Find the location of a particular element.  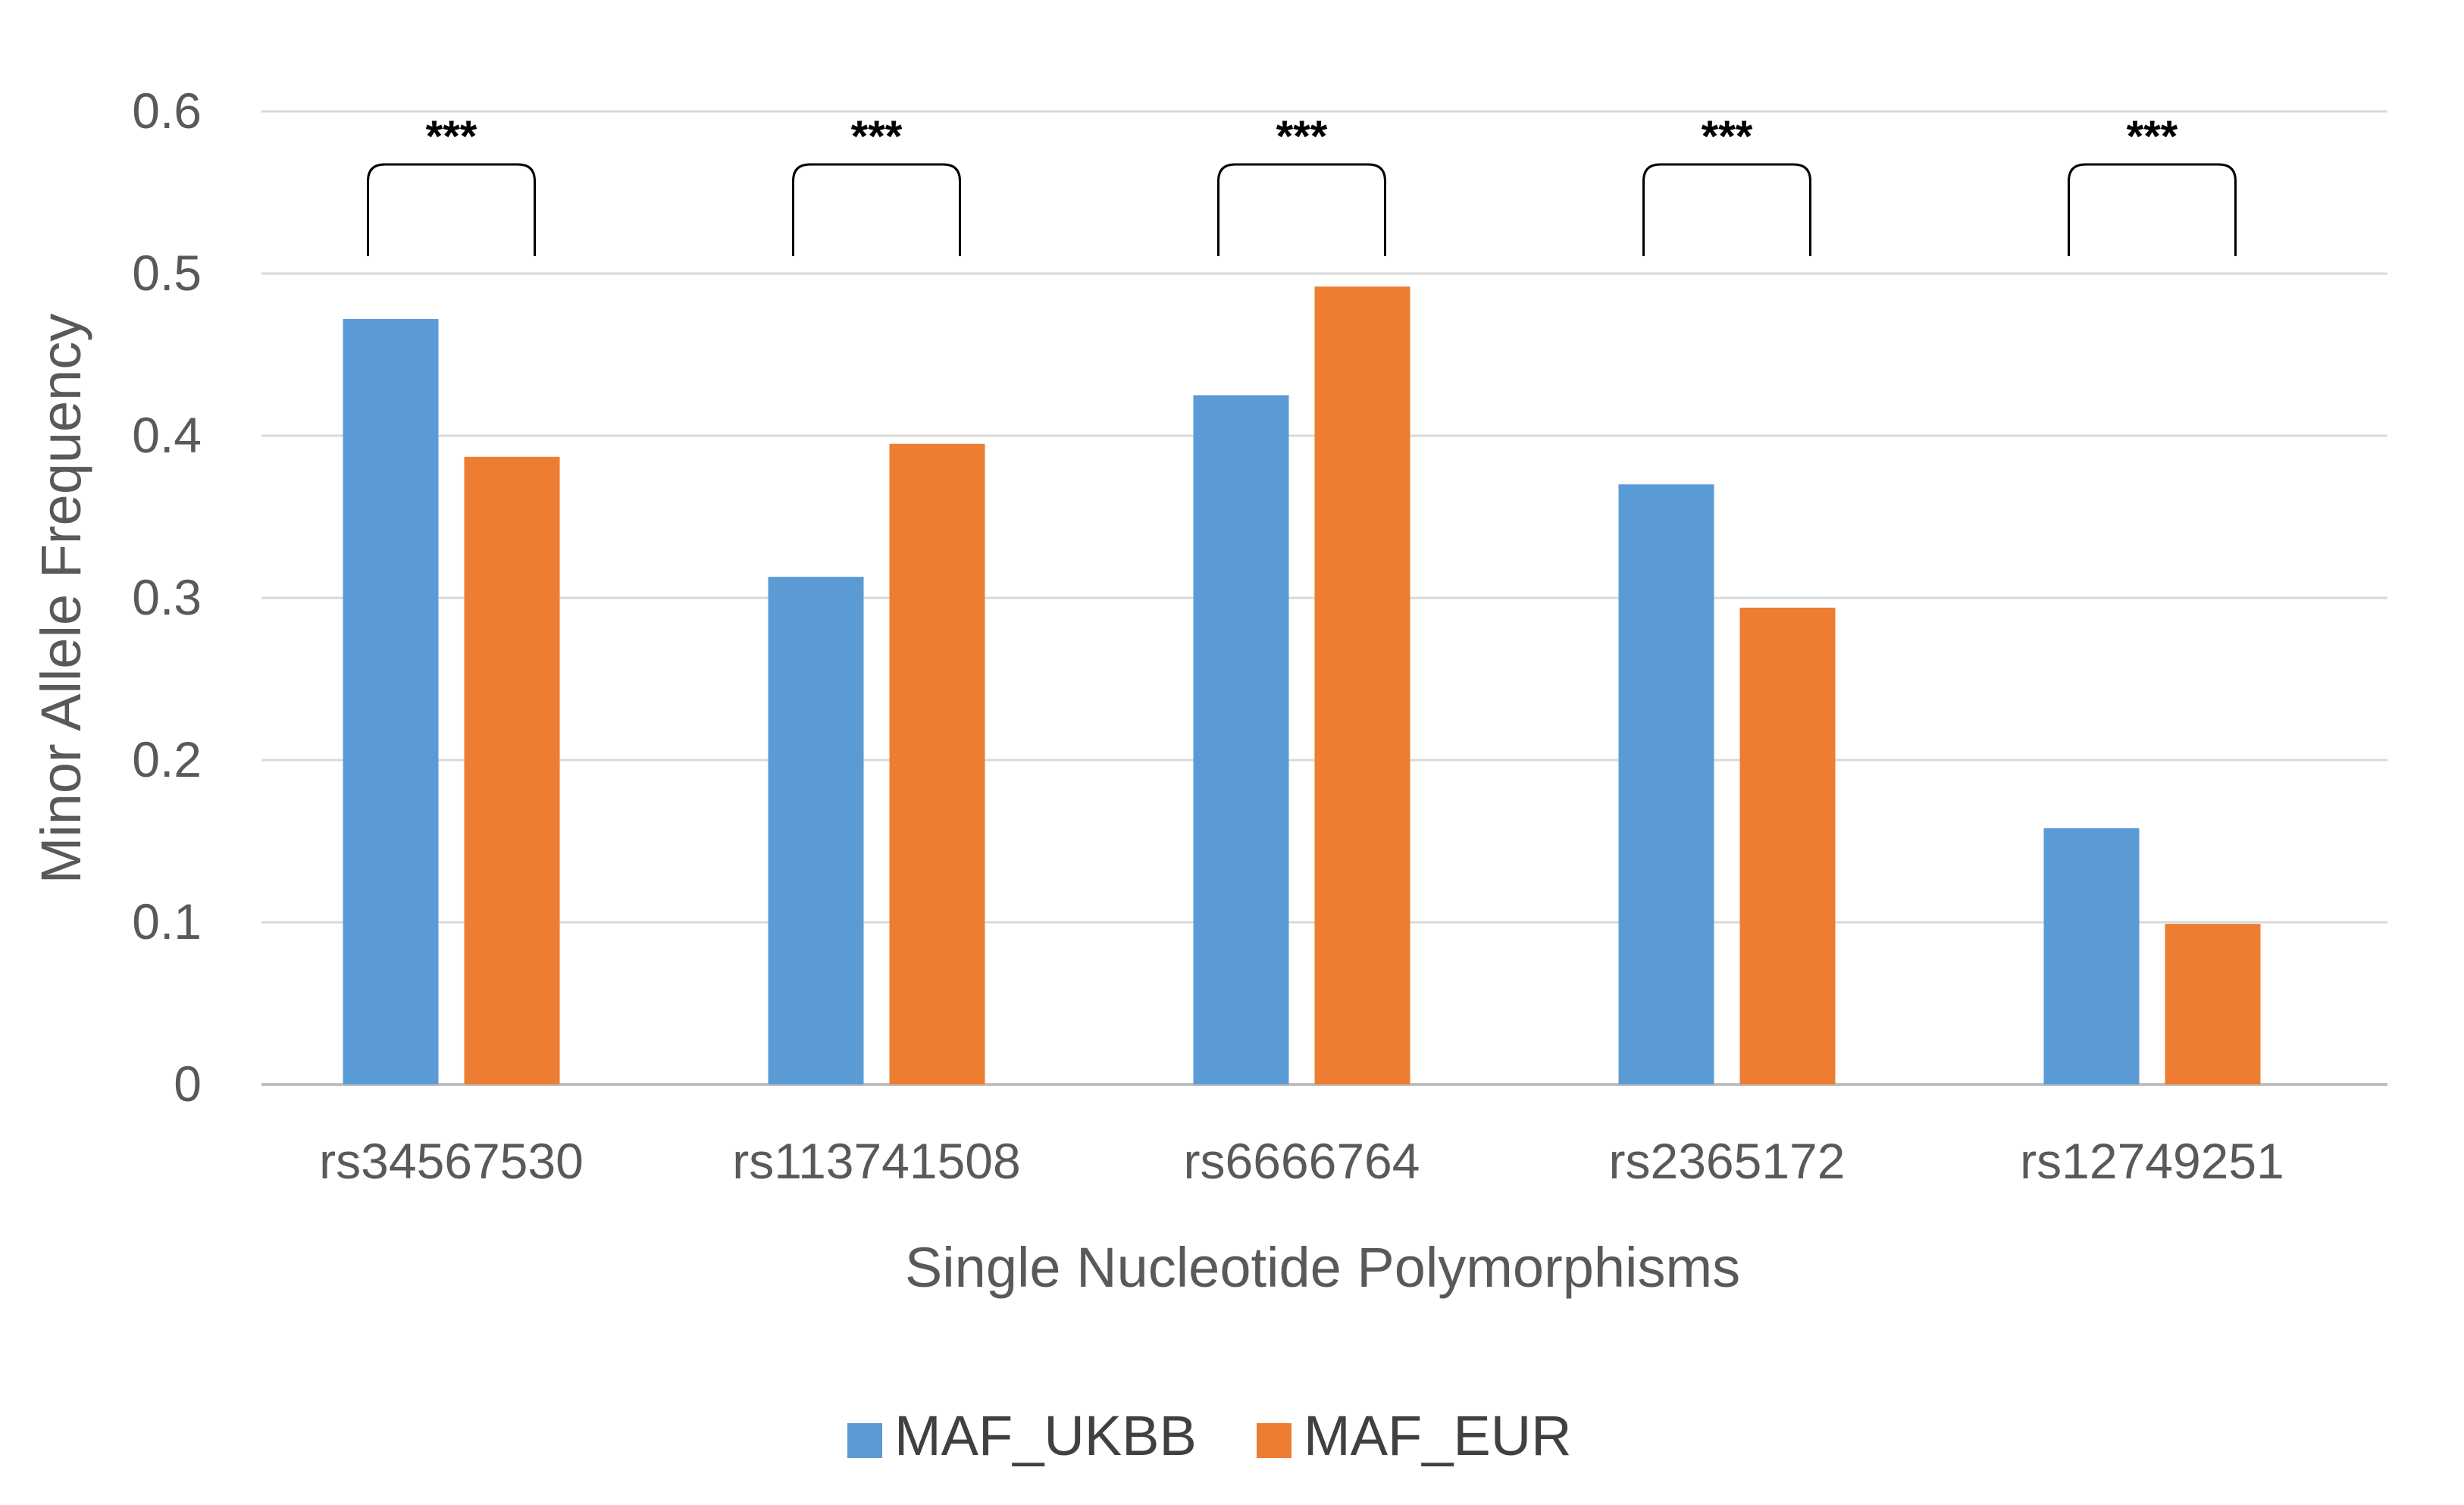

x-tick-label: rs113741508 is located at coordinates (876, 1161).